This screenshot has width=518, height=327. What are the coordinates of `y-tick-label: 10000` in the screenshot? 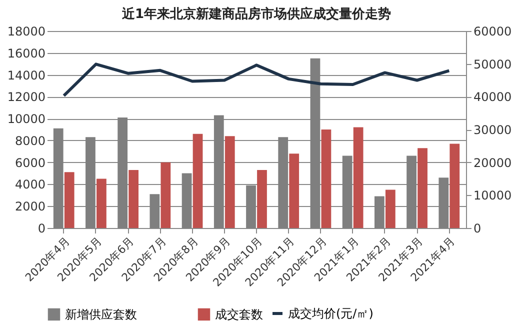 It's located at (26, 119).